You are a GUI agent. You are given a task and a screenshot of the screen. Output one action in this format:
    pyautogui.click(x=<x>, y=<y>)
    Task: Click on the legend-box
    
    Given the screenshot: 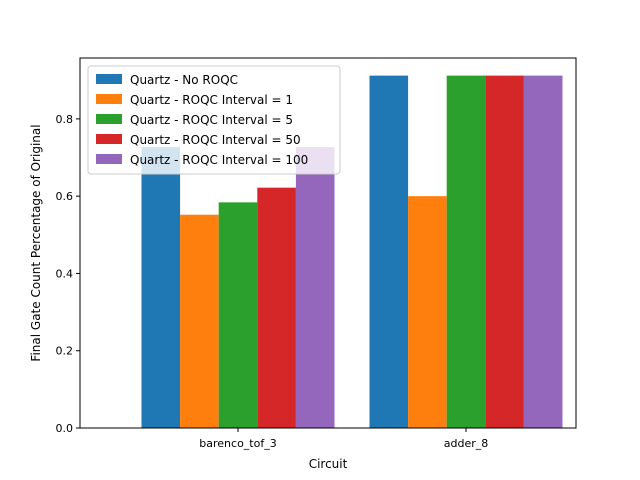 What is the action you would take?
    pyautogui.click(x=214, y=120)
    